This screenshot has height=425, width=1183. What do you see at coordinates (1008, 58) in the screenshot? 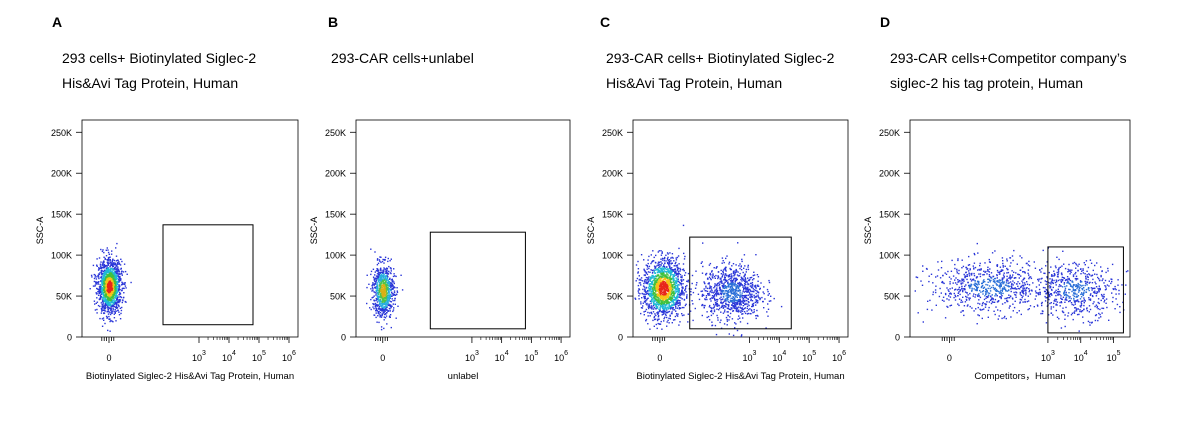
I see `panel-title-line: 293-CAR cells+Competitor company’s` at bounding box center [1008, 58].